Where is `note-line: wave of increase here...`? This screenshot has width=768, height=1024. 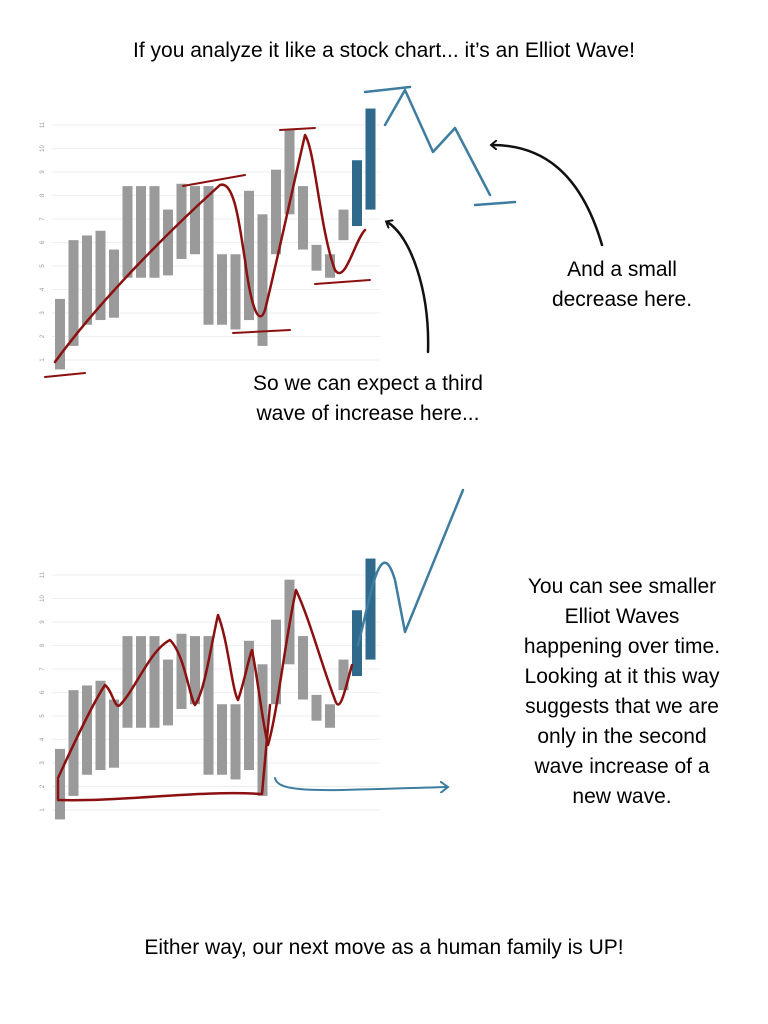
note-line: wave of increase here... is located at coordinates (368, 413).